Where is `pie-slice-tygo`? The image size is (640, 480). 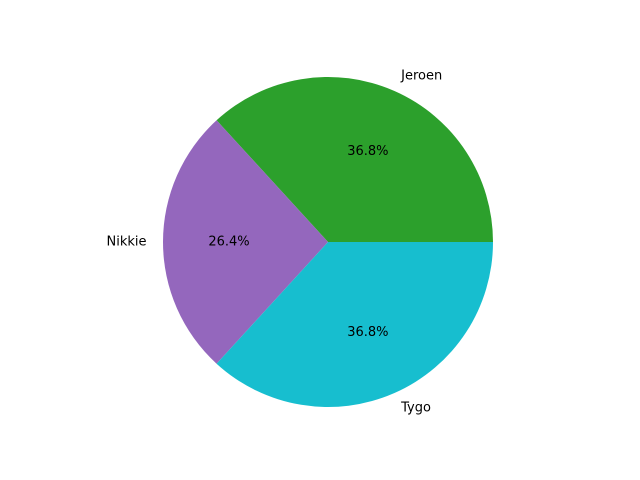
pie-slice-tygo is located at coordinates (355, 324).